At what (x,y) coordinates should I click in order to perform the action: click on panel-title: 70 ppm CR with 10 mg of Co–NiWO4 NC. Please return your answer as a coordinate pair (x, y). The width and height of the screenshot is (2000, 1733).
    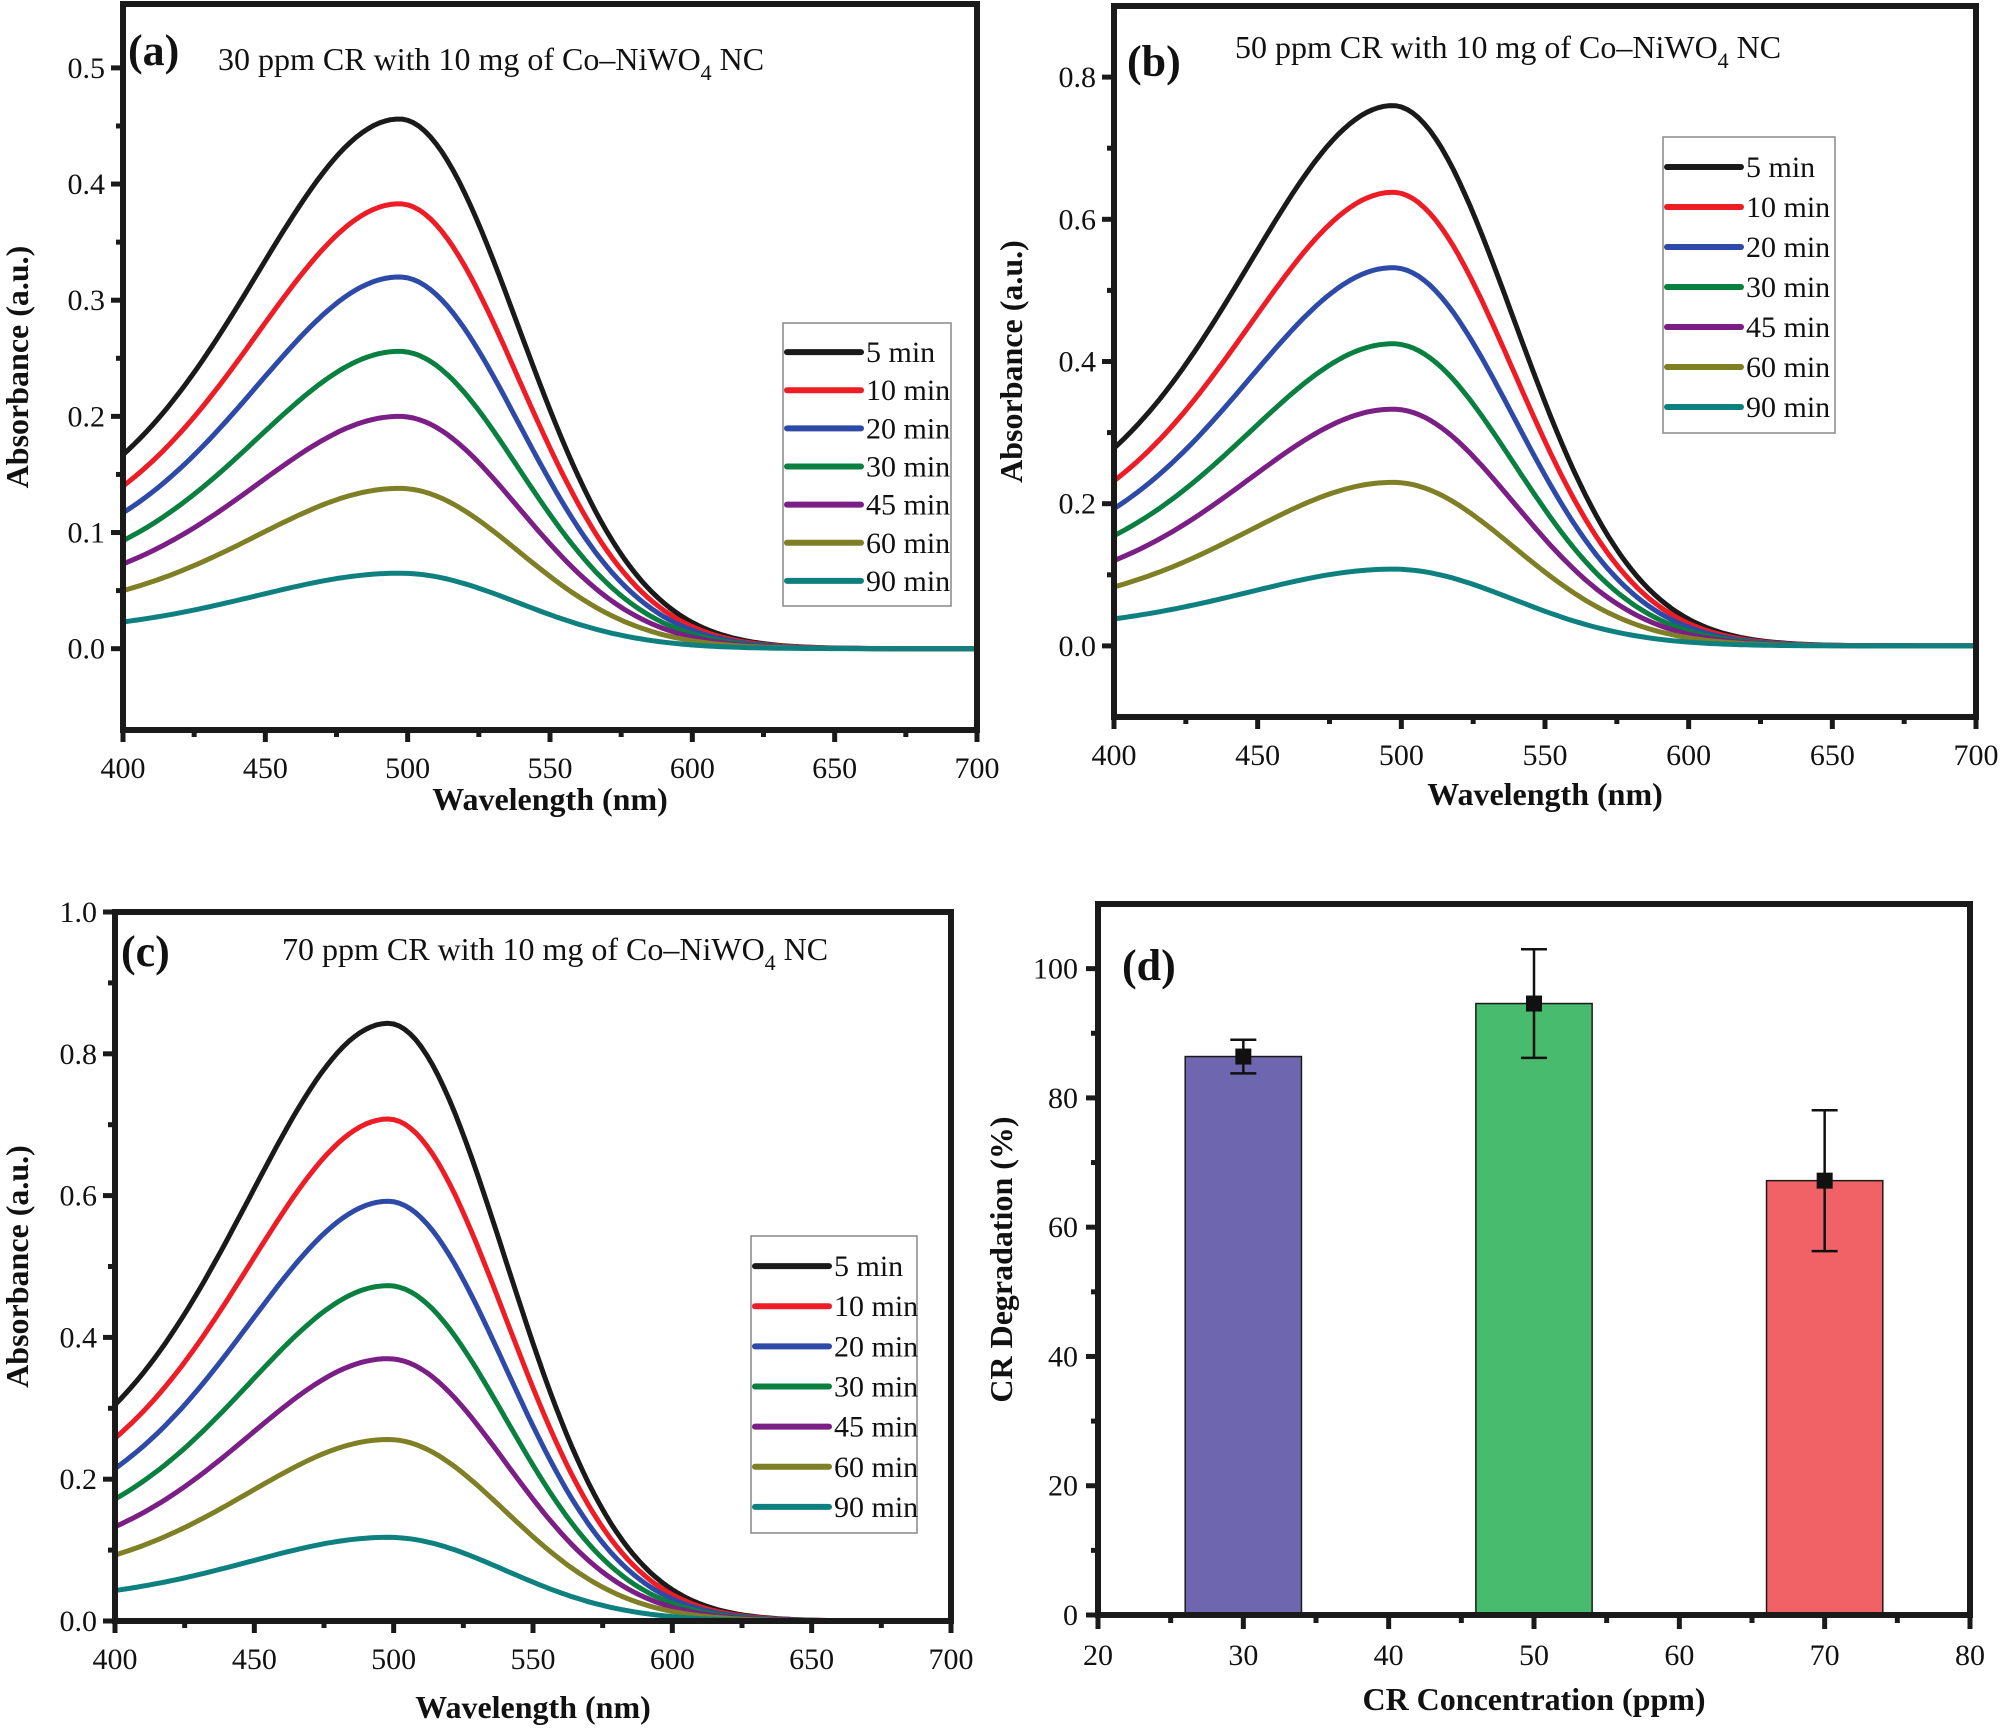
    Looking at the image, I should click on (555, 953).